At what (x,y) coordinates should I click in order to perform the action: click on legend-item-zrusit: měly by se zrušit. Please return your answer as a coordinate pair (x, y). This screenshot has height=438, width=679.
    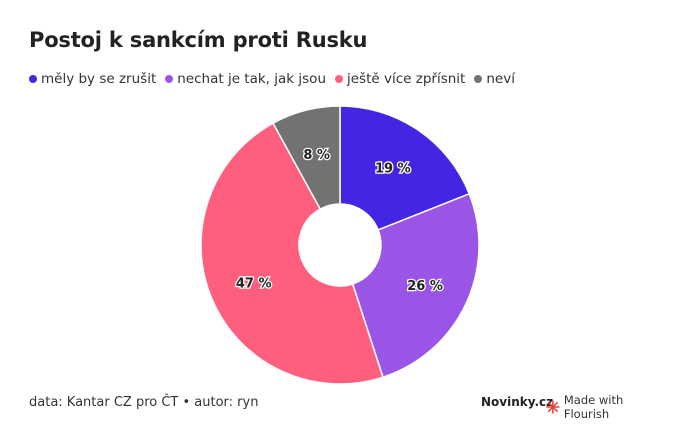
    Looking at the image, I should click on (92, 79).